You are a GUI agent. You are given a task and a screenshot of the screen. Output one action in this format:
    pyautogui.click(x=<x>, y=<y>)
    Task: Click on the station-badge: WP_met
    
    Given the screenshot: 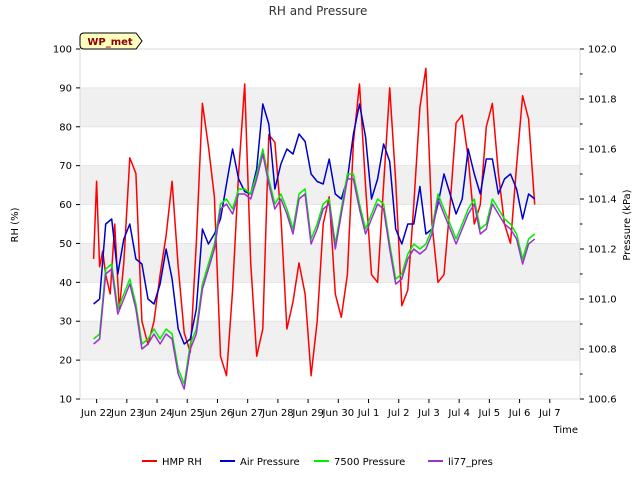 What is the action you would take?
    pyautogui.click(x=111, y=41)
    